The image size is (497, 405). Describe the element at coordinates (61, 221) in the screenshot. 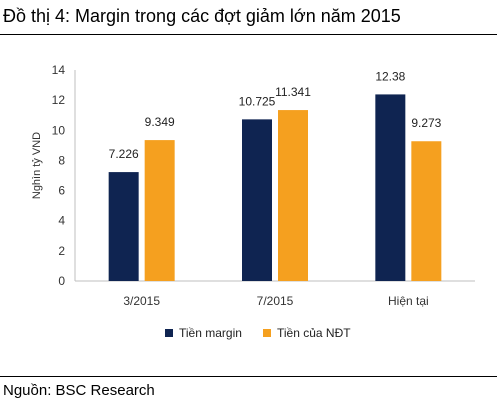

I see `y-tick-label: 4` at that location.